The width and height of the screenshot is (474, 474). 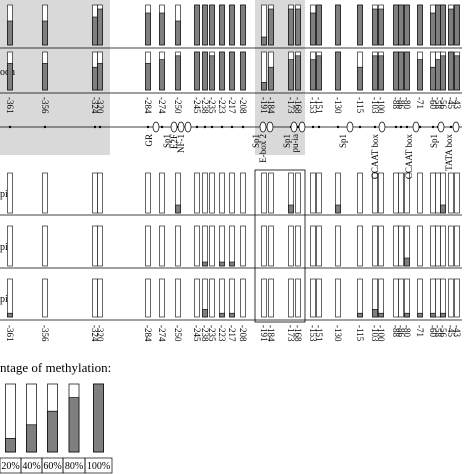 What do you see at coordinates (212, 105) in the screenshot?
I see `site-label: -235` at bounding box center [212, 105].